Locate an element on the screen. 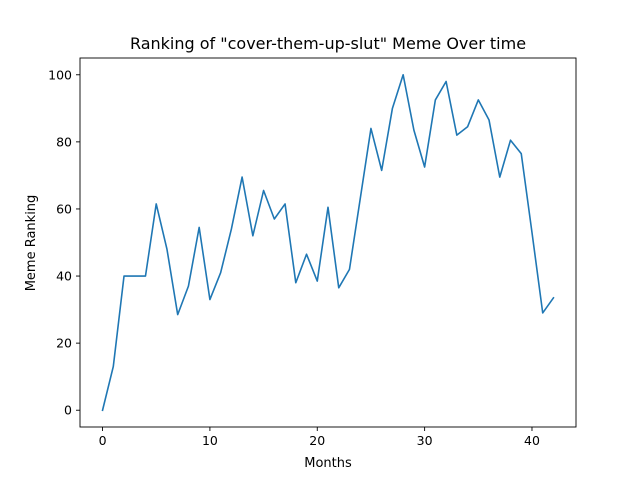  x-tick-label: 20 is located at coordinates (317, 440).